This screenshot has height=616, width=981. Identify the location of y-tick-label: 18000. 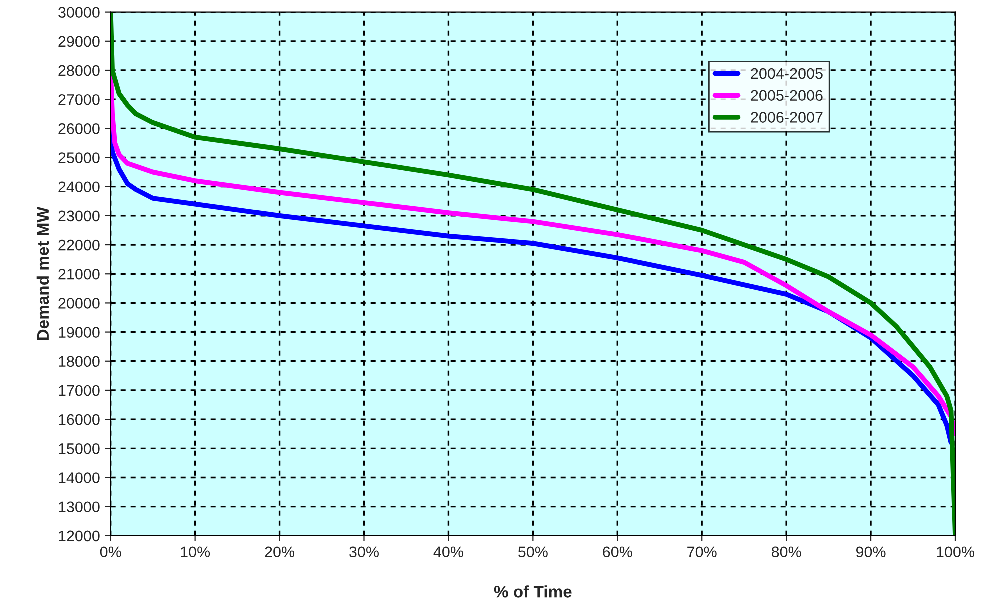
(79, 362).